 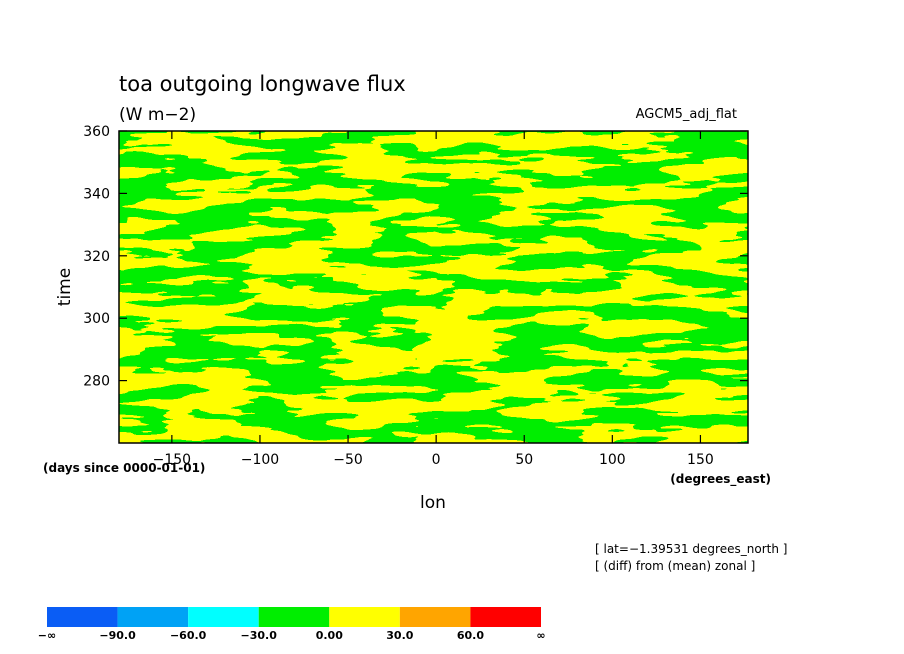 What do you see at coordinates (433, 503) in the screenshot?
I see `x-axis-label: lon` at bounding box center [433, 503].